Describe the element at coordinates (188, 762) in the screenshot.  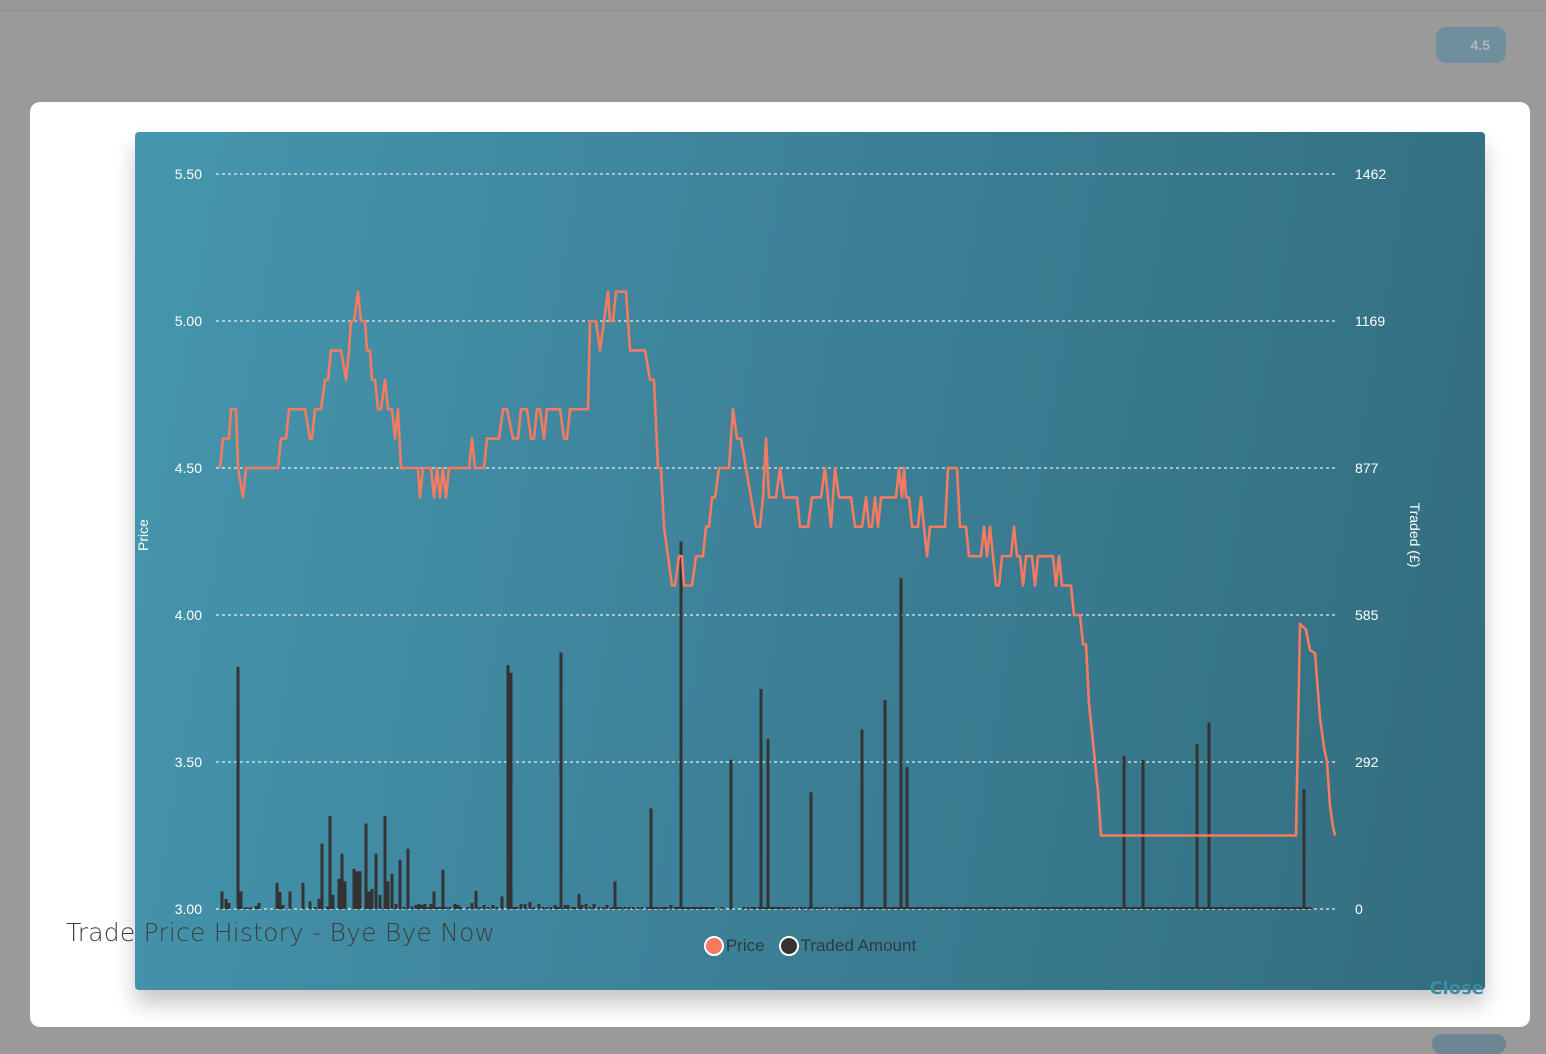
I see `y-tick-label: 3.50` at that location.